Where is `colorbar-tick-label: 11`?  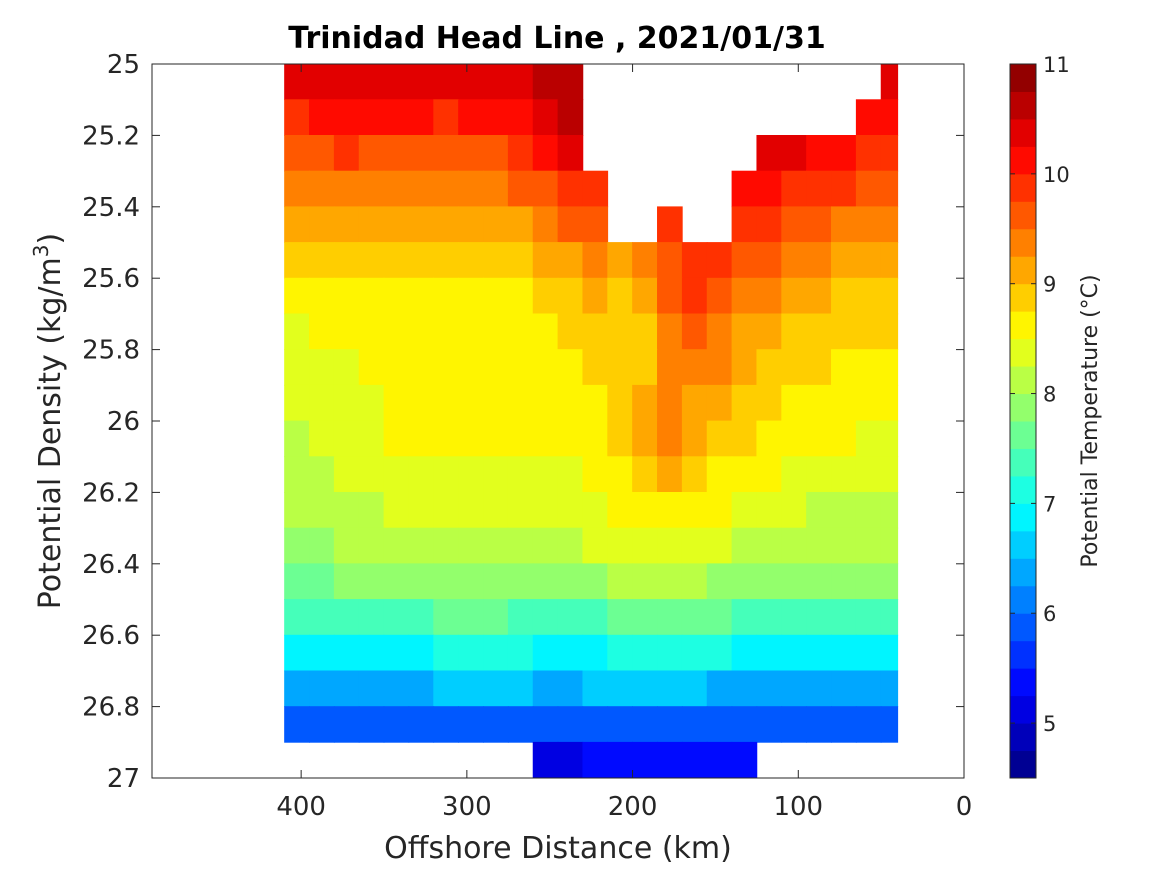 colorbar-tick-label: 11 is located at coordinates (1056, 65).